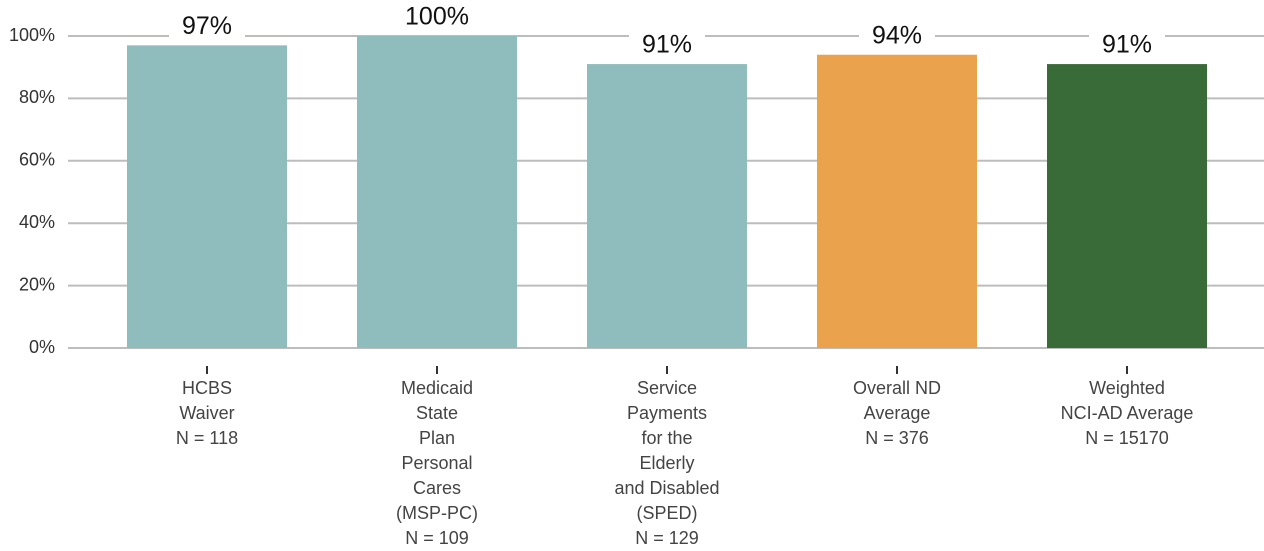  What do you see at coordinates (897, 438) in the screenshot?
I see `x-tick-label: N = 376` at bounding box center [897, 438].